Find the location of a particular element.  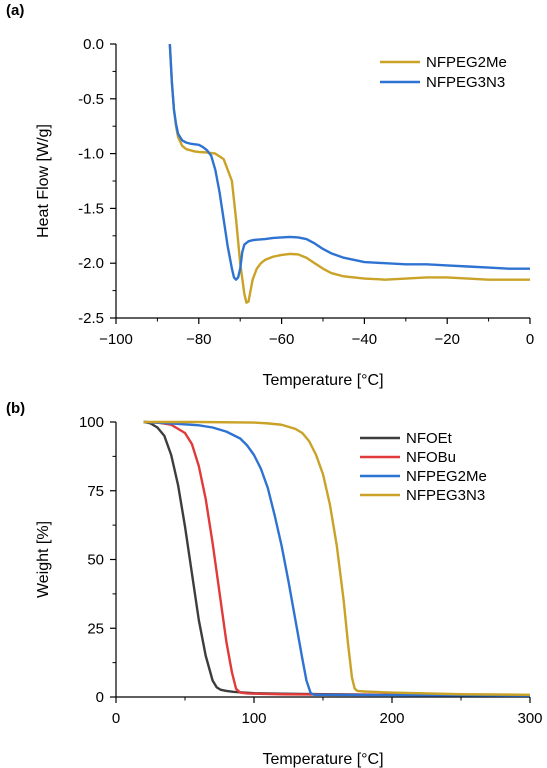

y-tick-label: 0.0 is located at coordinates (93, 44).